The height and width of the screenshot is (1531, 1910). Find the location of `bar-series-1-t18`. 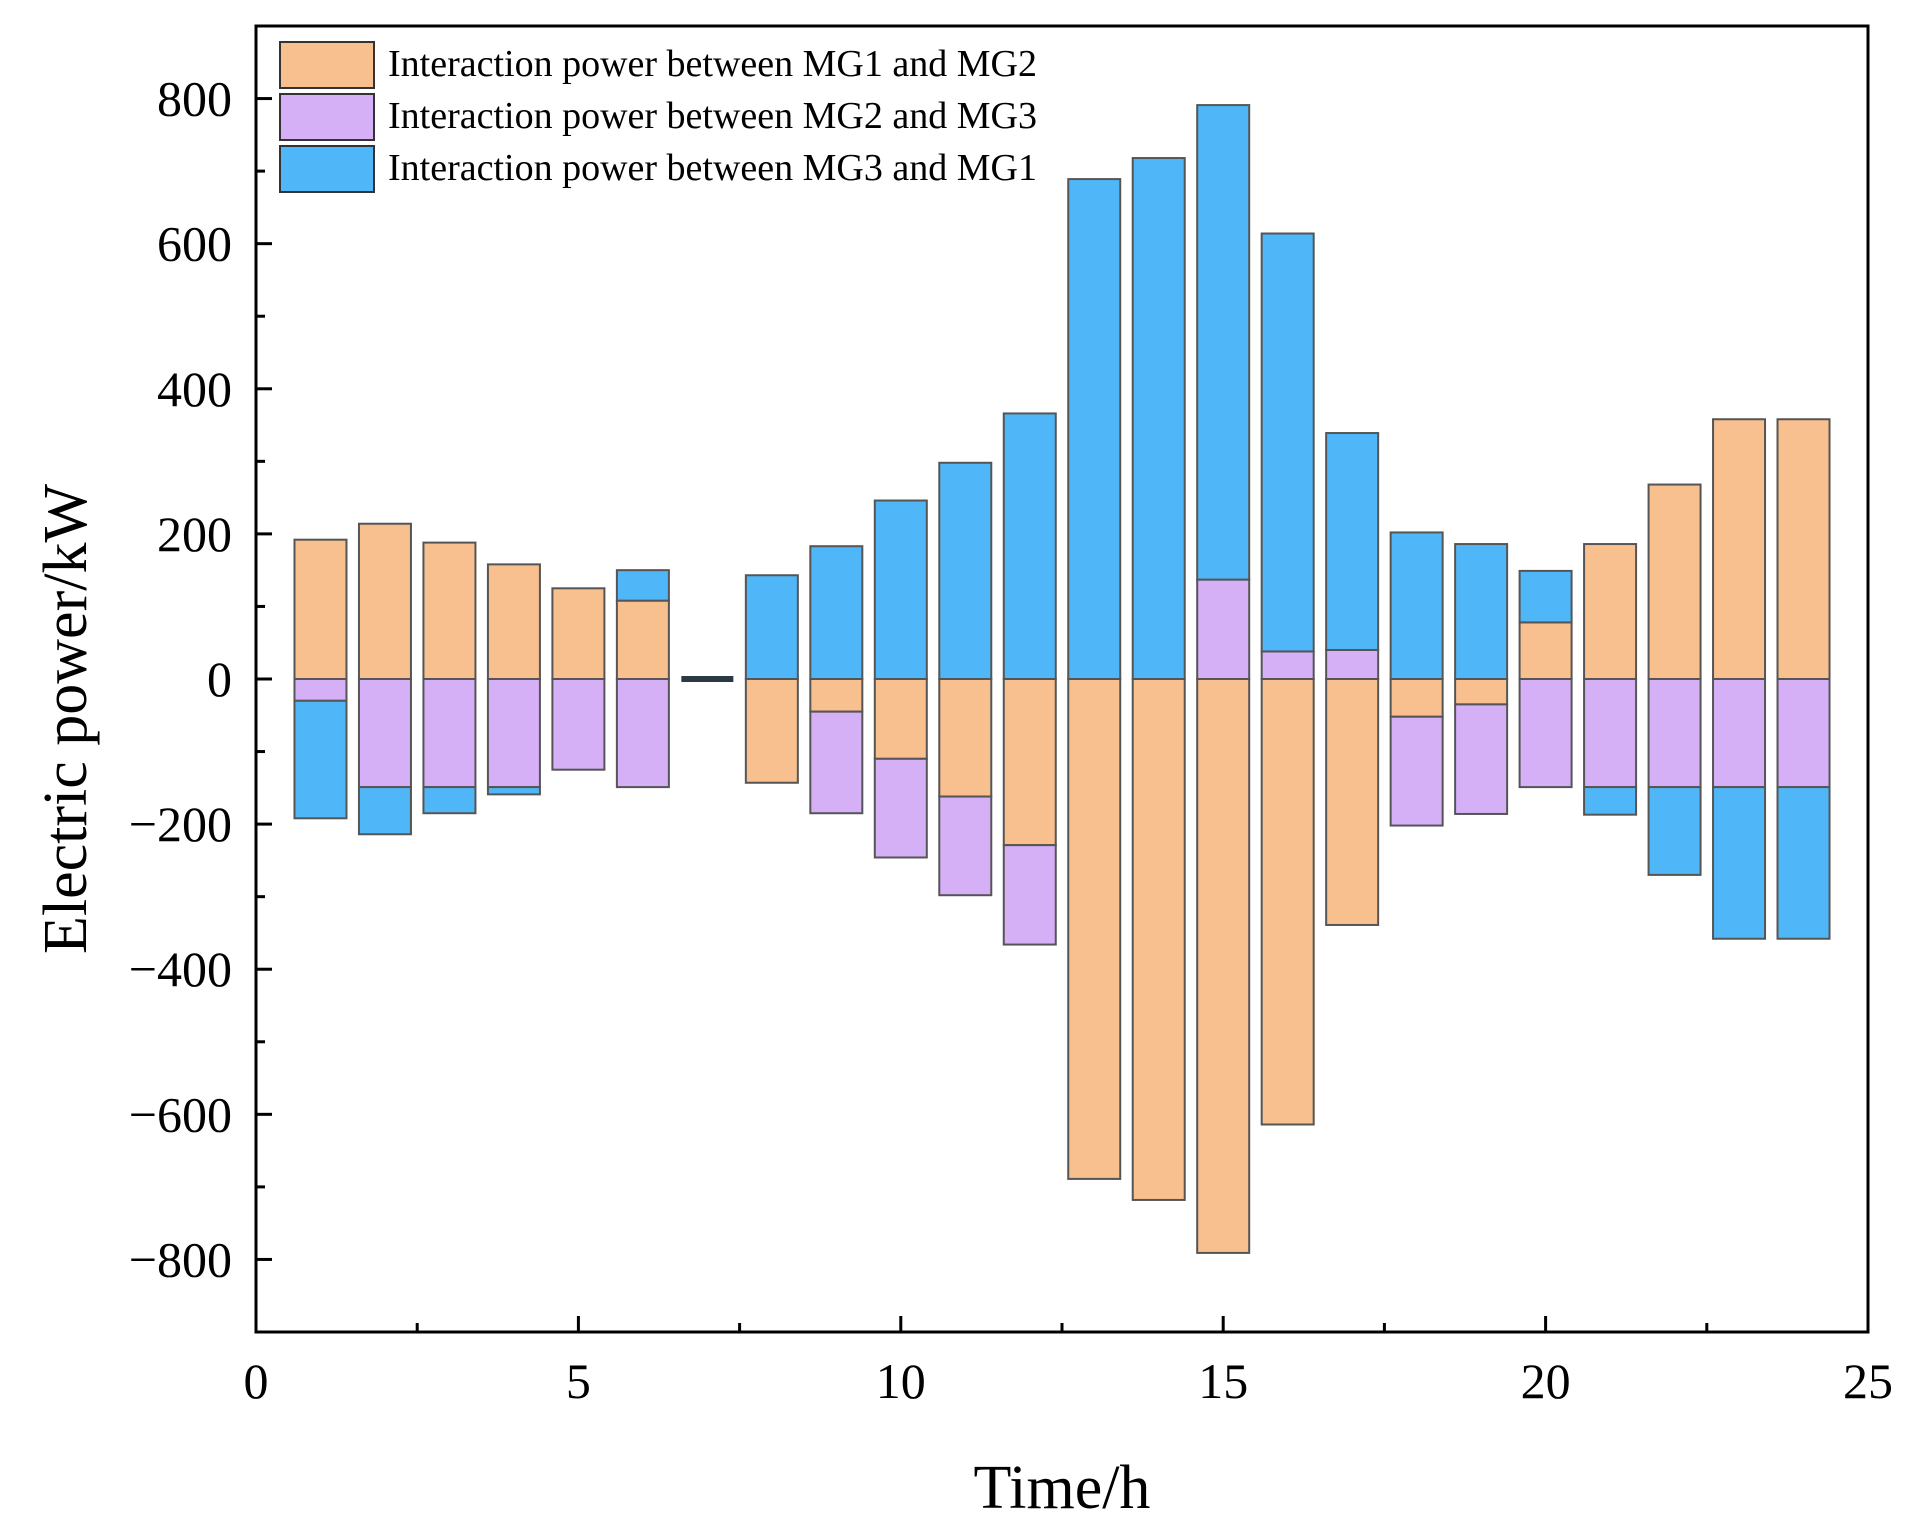

bar-series-1-t18 is located at coordinates (1416, 698).